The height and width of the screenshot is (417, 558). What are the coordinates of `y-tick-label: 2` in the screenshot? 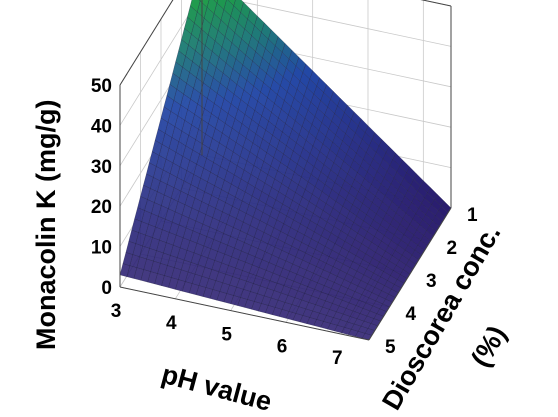 It's located at (452, 248).